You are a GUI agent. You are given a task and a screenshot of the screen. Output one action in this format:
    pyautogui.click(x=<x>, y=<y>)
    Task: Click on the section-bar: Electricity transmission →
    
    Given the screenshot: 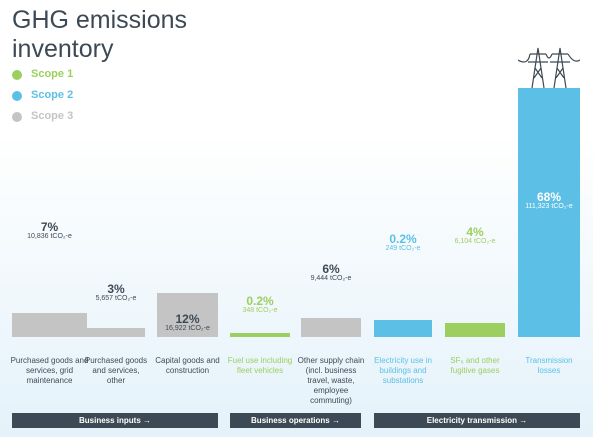 What is the action you would take?
    pyautogui.click(x=477, y=420)
    